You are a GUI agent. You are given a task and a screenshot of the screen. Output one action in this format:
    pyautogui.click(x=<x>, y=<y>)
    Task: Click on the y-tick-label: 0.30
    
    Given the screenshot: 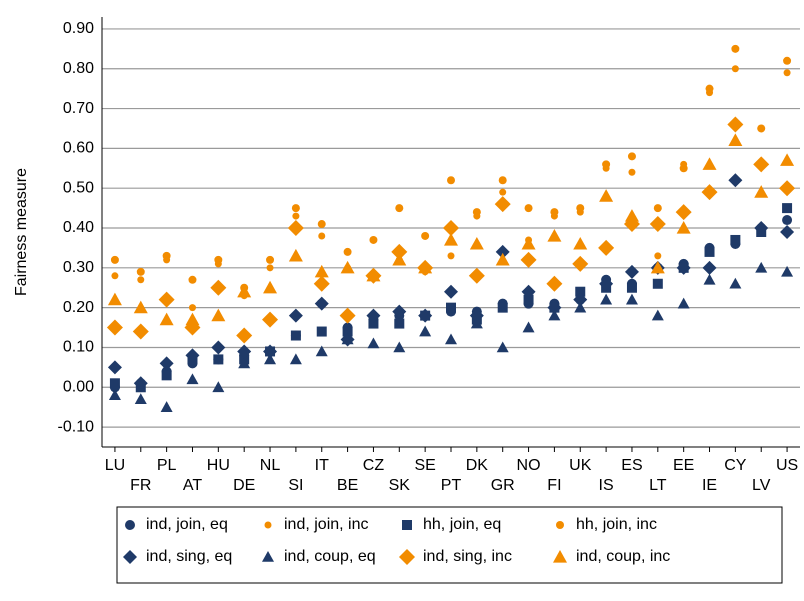 What is the action you would take?
    pyautogui.click(x=78, y=267)
    